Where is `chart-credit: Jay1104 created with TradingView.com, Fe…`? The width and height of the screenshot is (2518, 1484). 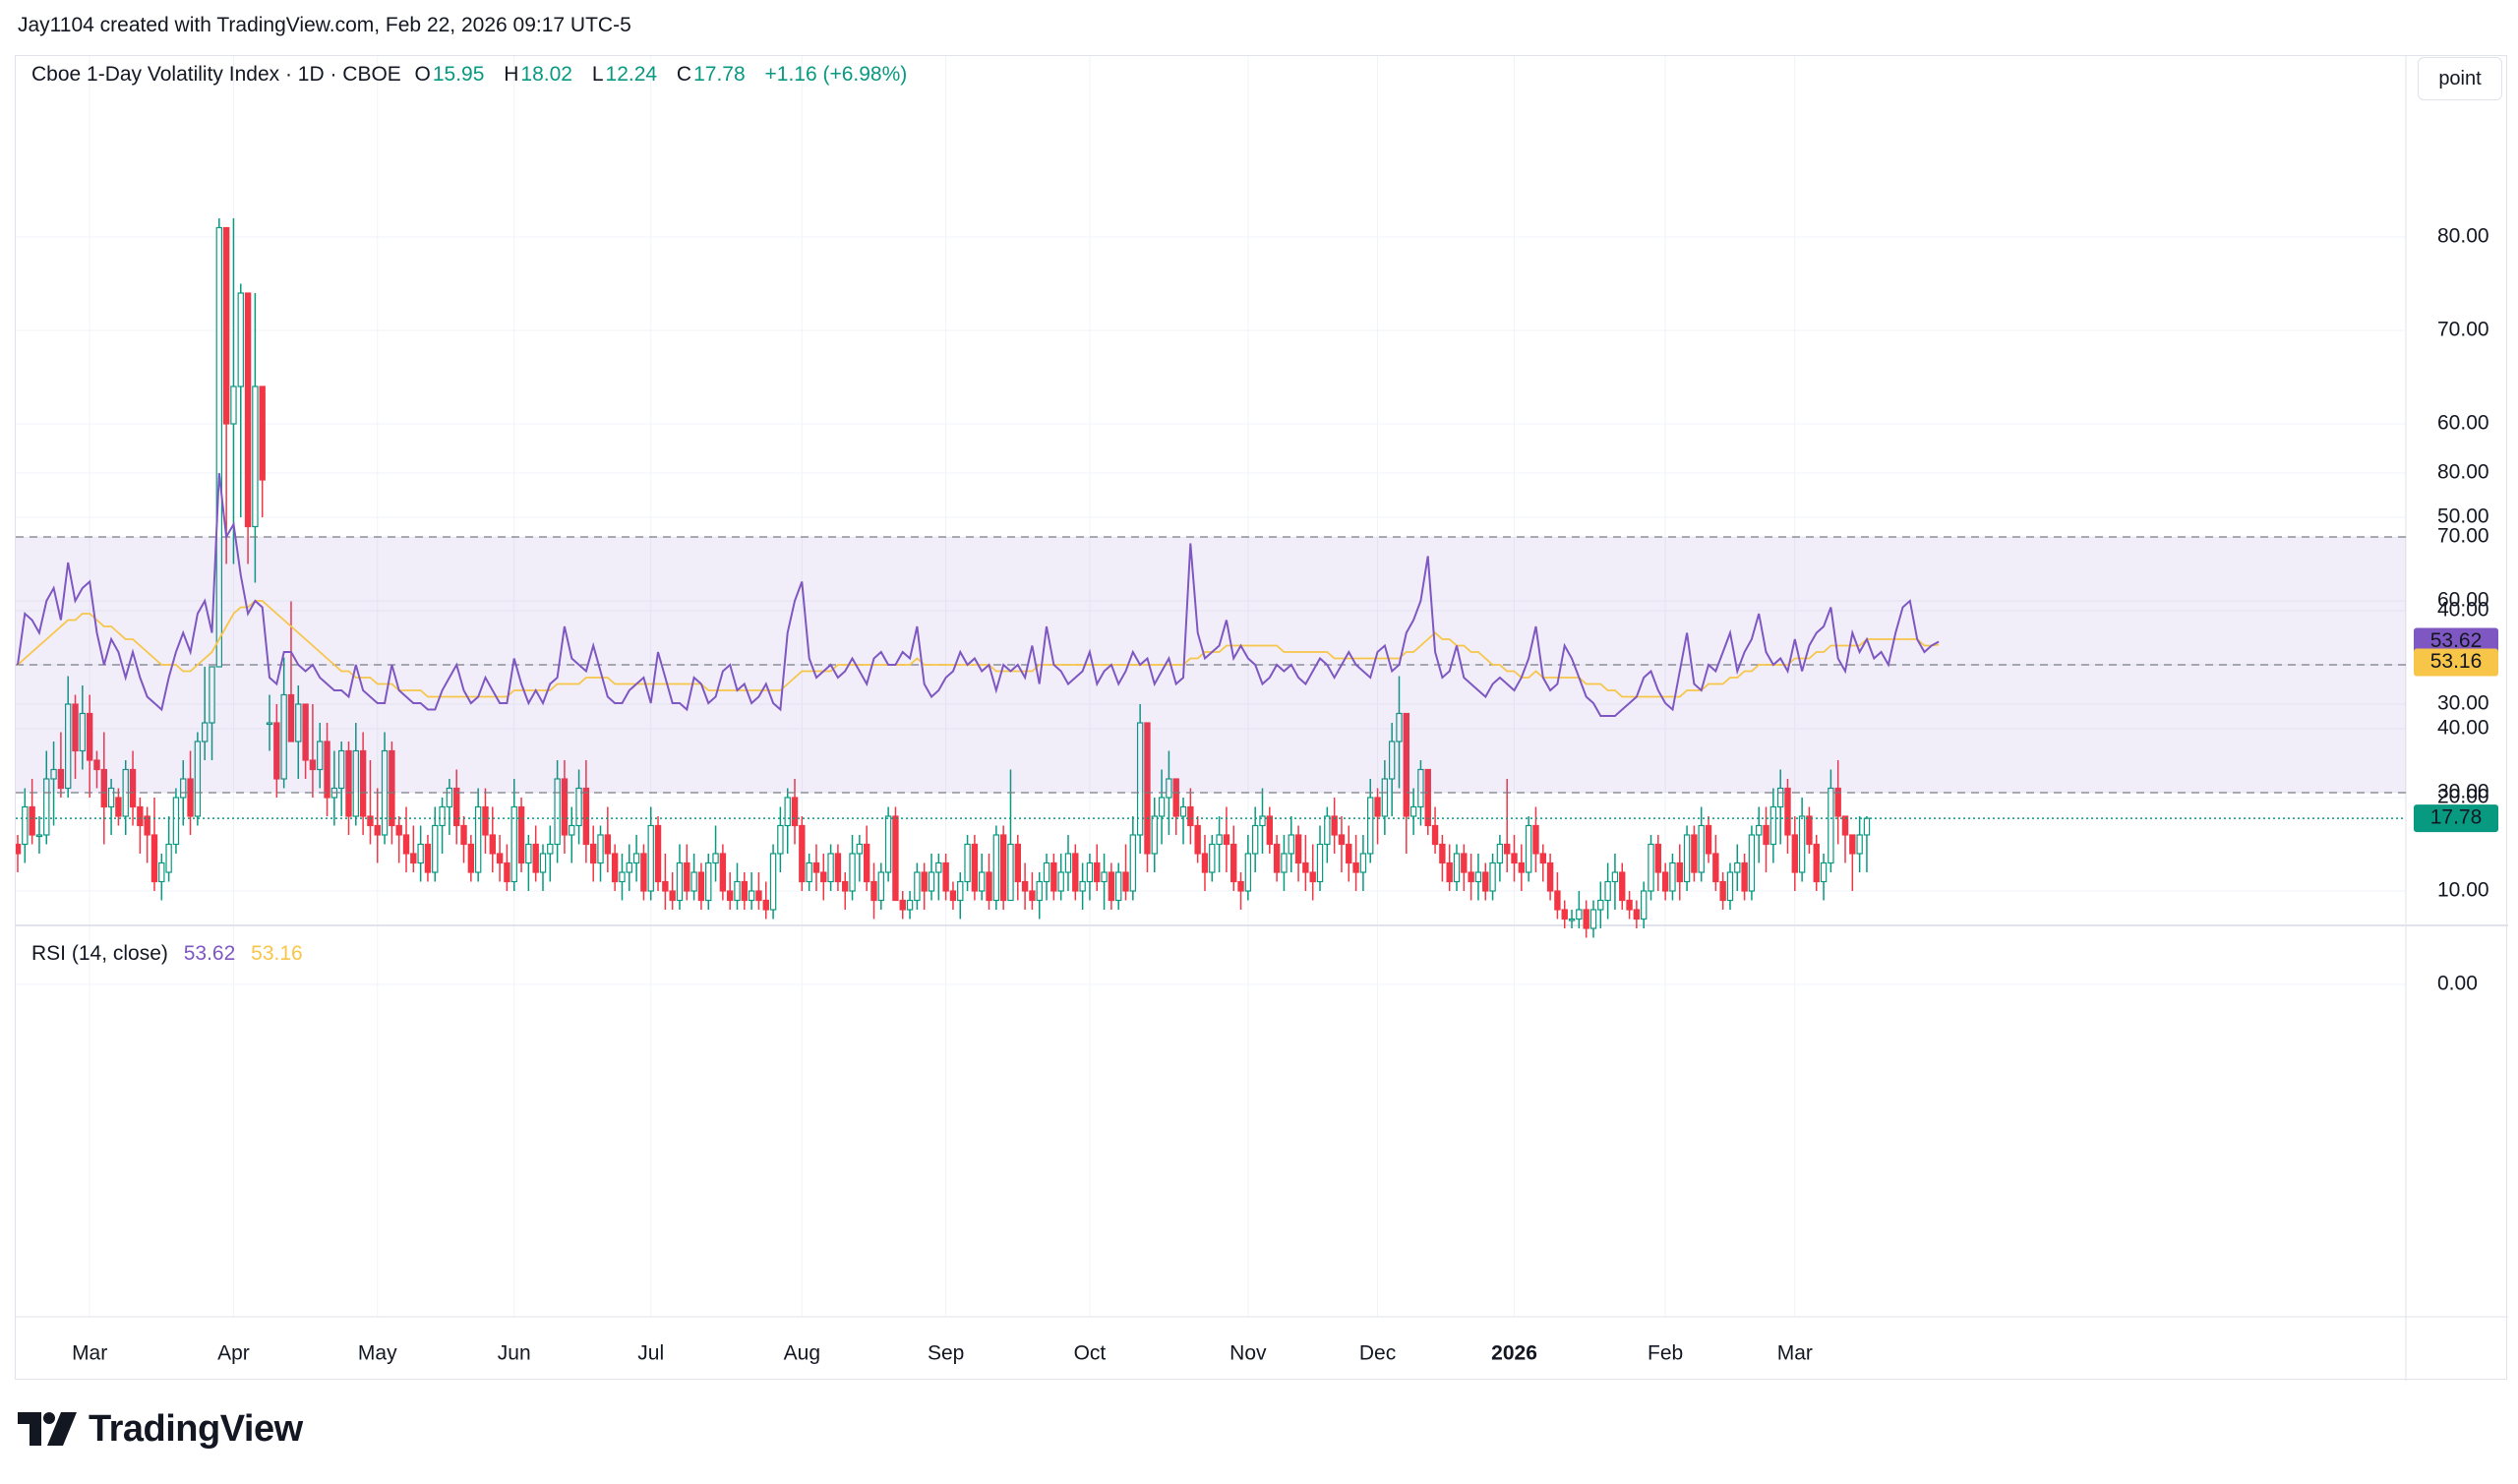 chart-credit: Jay1104 created with TradingView.com, Fe… is located at coordinates (324, 25).